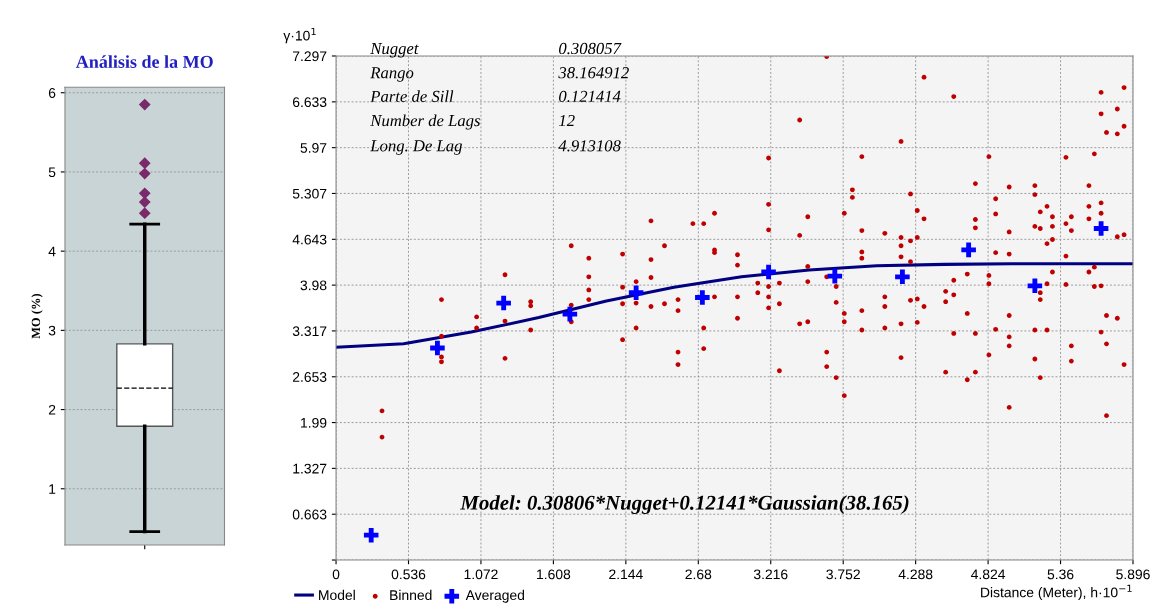 The image size is (1156, 608). I want to click on annotation: Model: 0.30806*Nugget+0.12141*Gaussian(38.165), so click(684, 505).